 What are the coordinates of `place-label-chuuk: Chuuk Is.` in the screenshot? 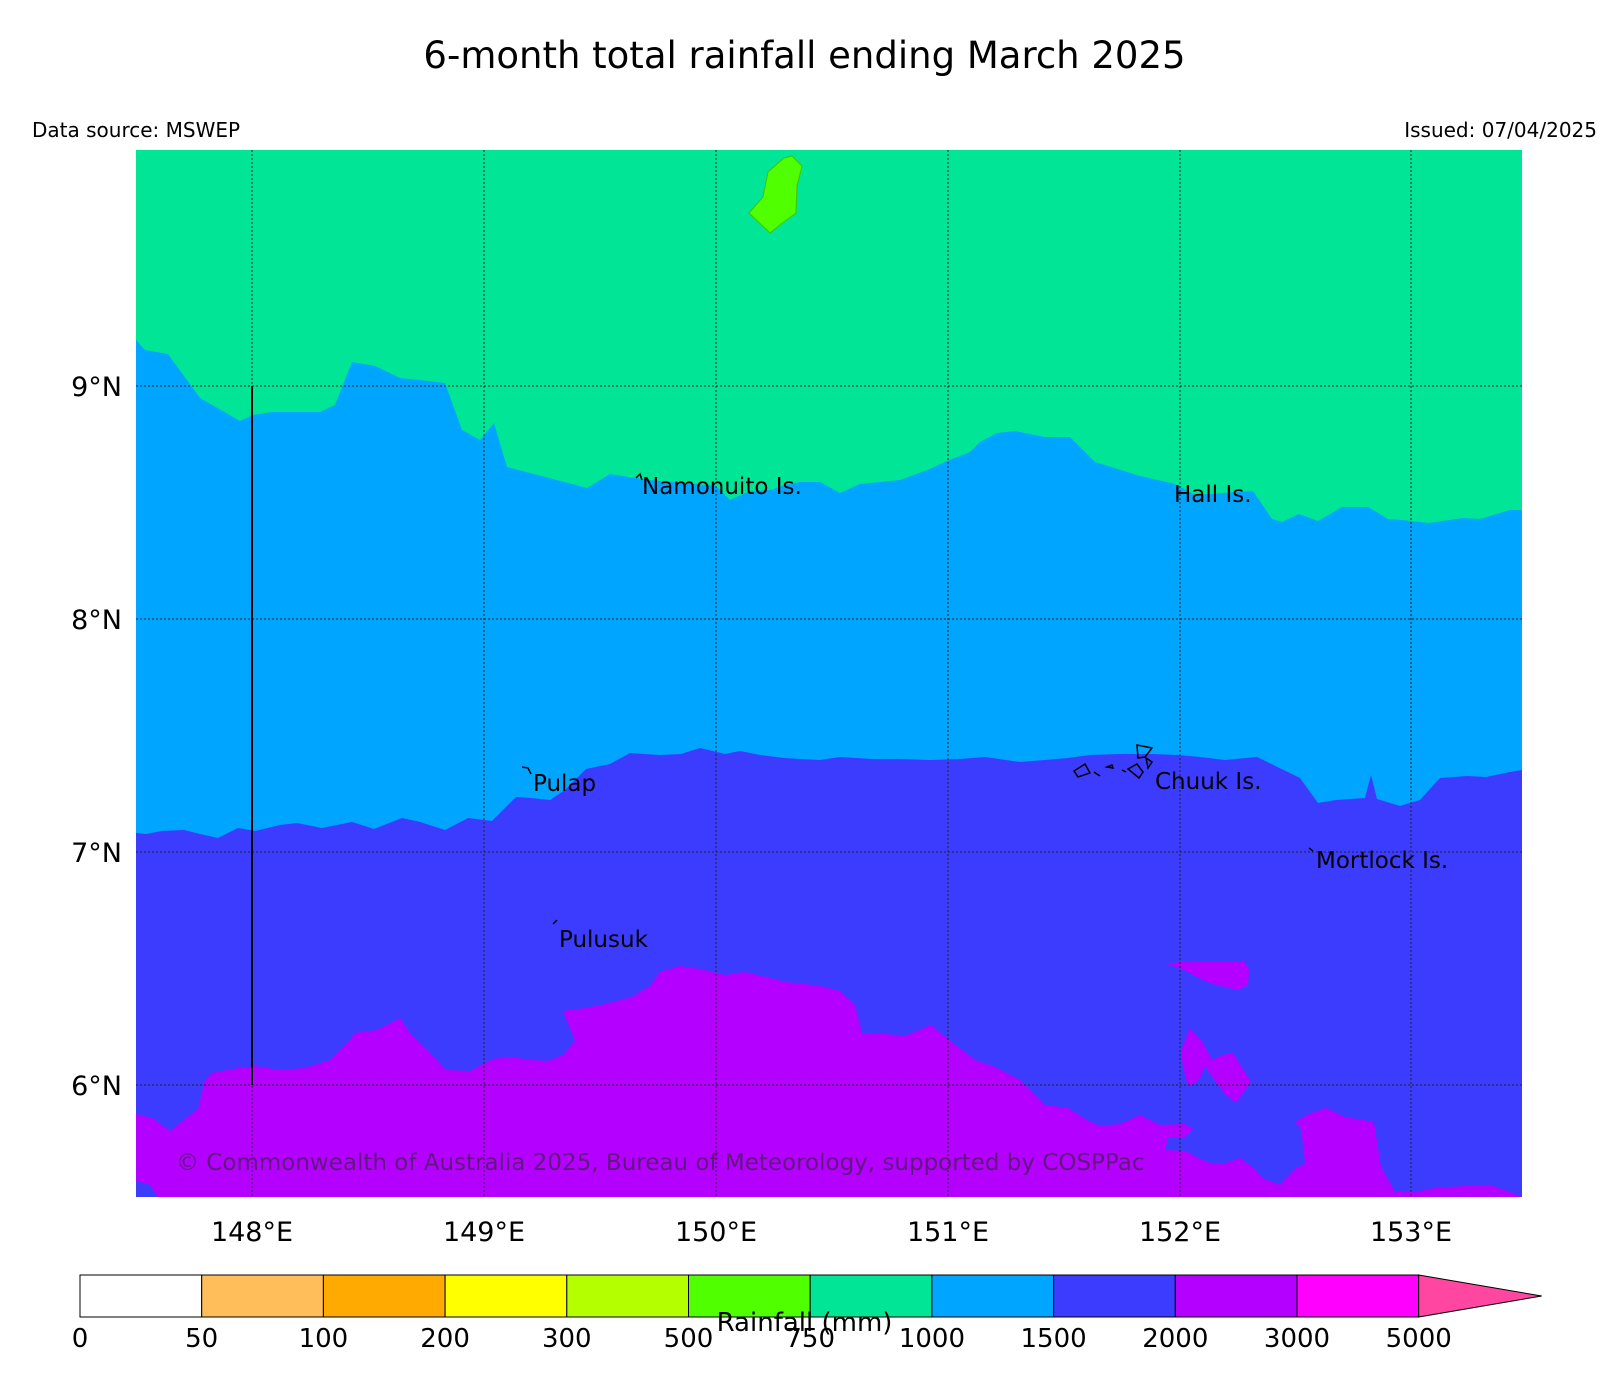 It's located at (1208, 782).